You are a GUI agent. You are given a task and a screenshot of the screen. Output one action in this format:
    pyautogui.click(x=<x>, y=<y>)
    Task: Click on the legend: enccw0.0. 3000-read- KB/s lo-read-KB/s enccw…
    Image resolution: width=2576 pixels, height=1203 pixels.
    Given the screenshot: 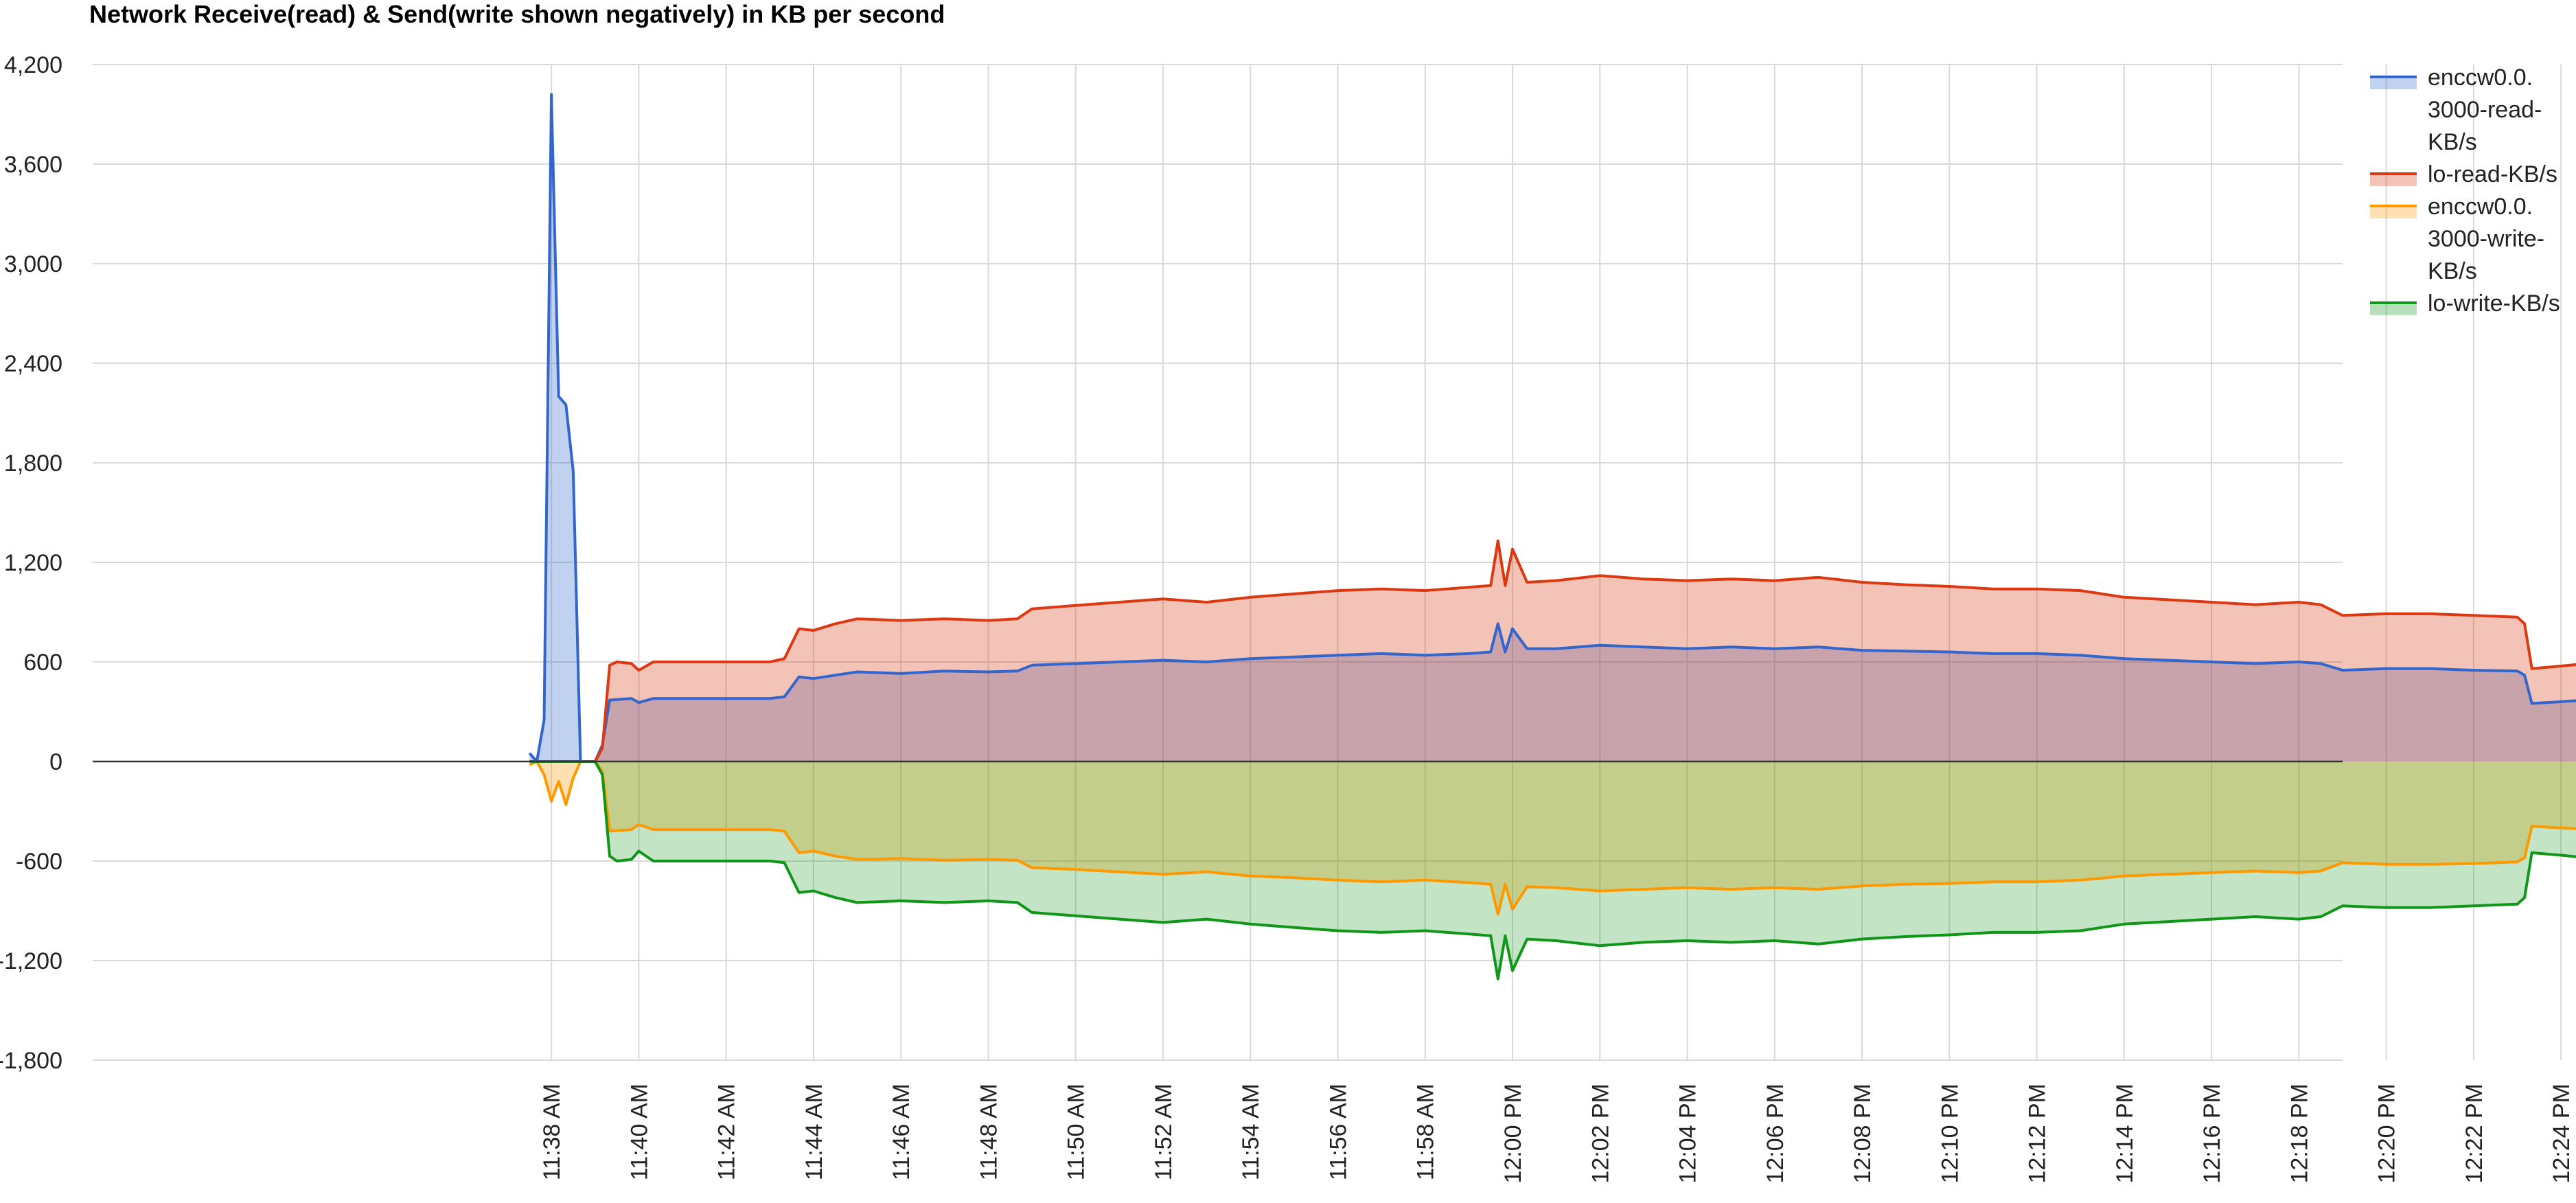 What is the action you would take?
    pyautogui.click(x=2470, y=191)
    